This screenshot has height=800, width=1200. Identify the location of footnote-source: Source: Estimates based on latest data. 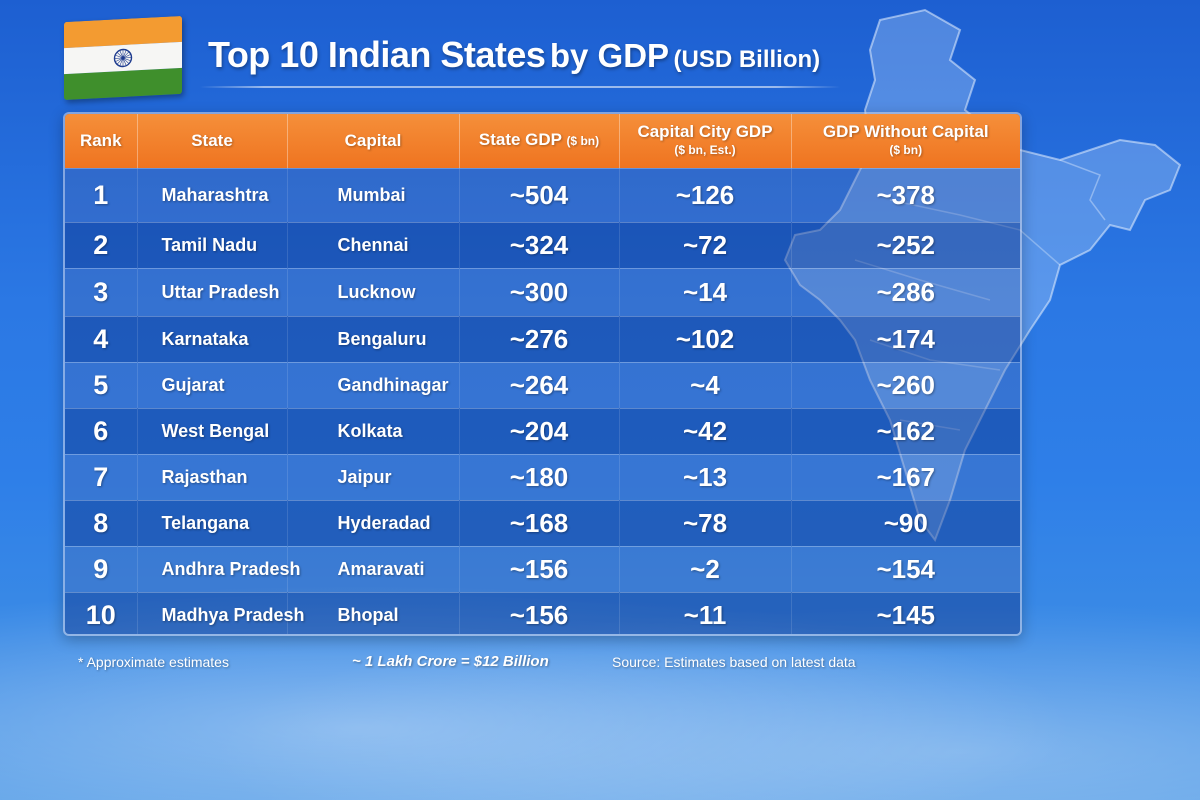
(734, 662).